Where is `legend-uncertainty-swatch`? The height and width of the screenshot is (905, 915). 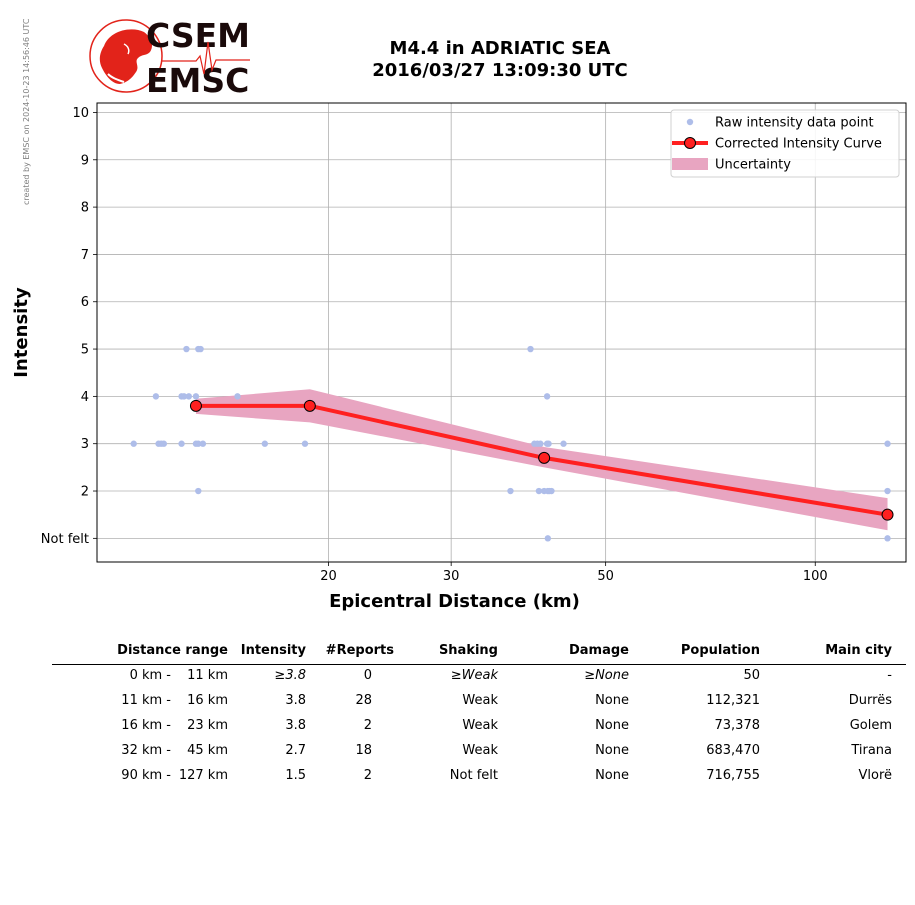
legend-uncertainty-swatch is located at coordinates (690, 164).